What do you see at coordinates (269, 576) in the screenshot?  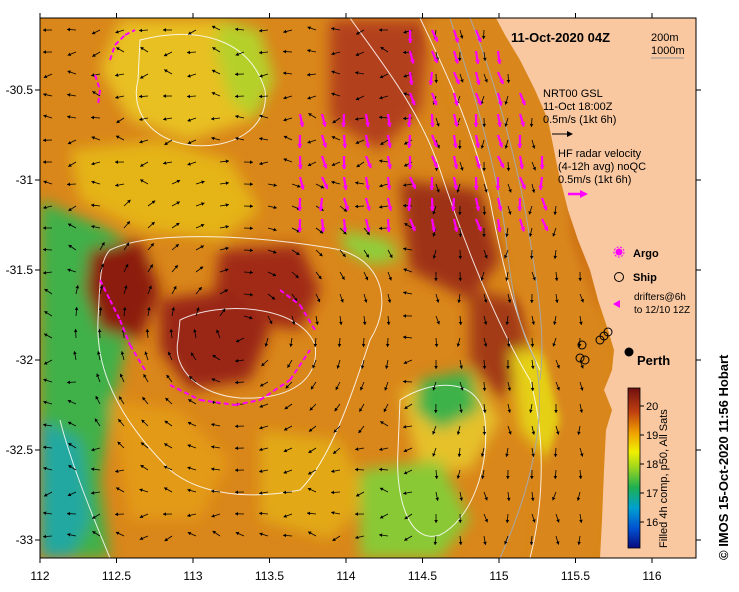 I see `x-tick-label: 113.5` at bounding box center [269, 576].